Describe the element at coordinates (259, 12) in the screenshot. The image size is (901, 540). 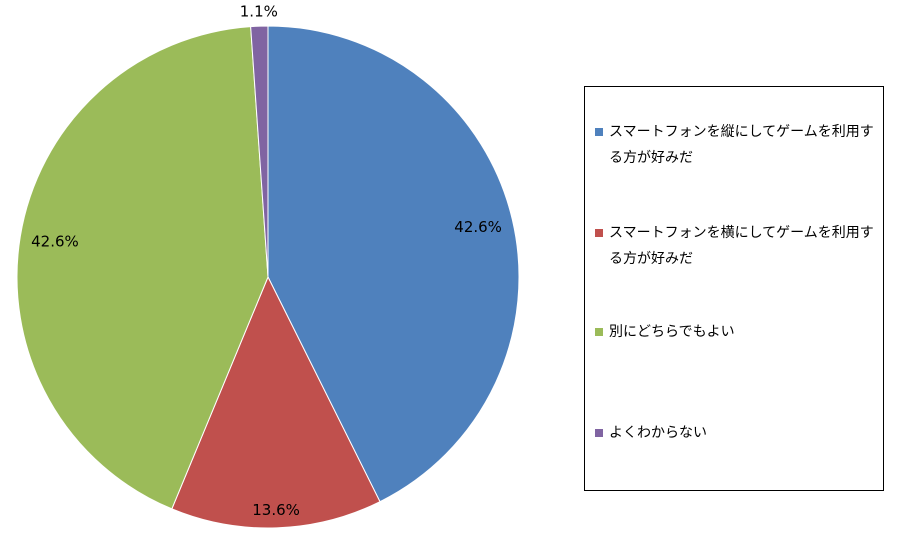
I see `data-label: 1.1%` at that location.